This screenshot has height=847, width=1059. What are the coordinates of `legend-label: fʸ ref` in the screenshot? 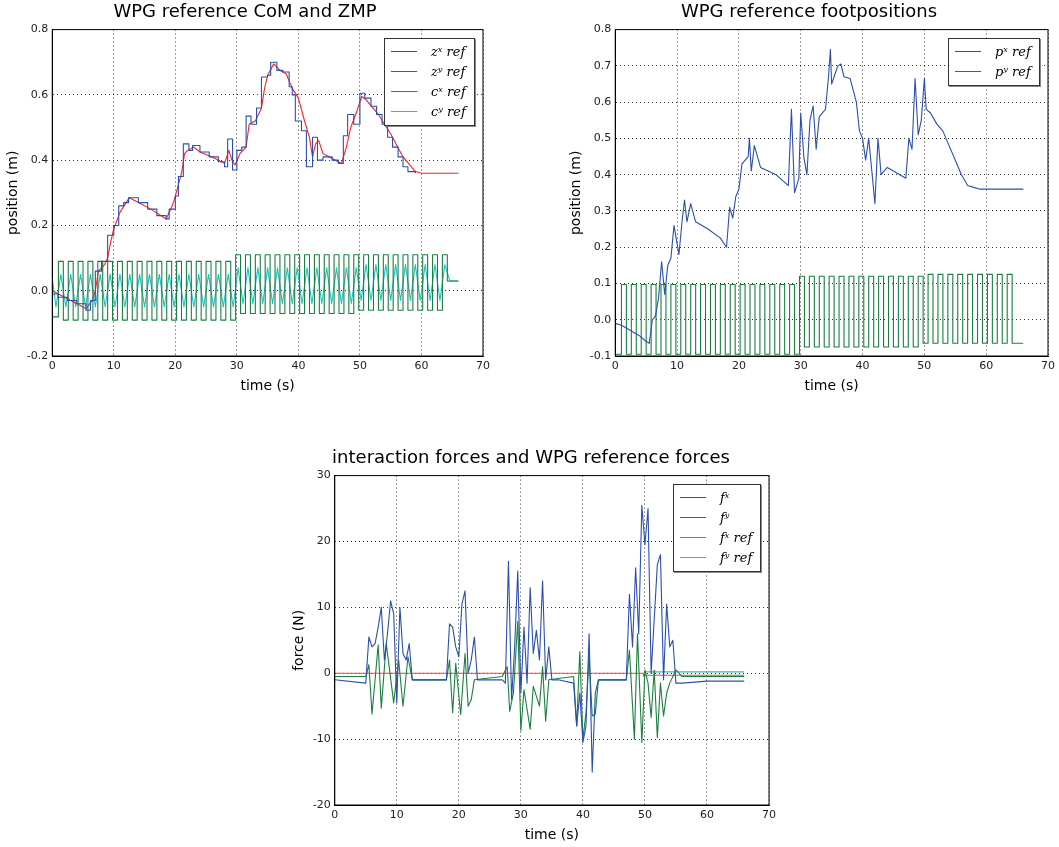 It's located at (736, 558).